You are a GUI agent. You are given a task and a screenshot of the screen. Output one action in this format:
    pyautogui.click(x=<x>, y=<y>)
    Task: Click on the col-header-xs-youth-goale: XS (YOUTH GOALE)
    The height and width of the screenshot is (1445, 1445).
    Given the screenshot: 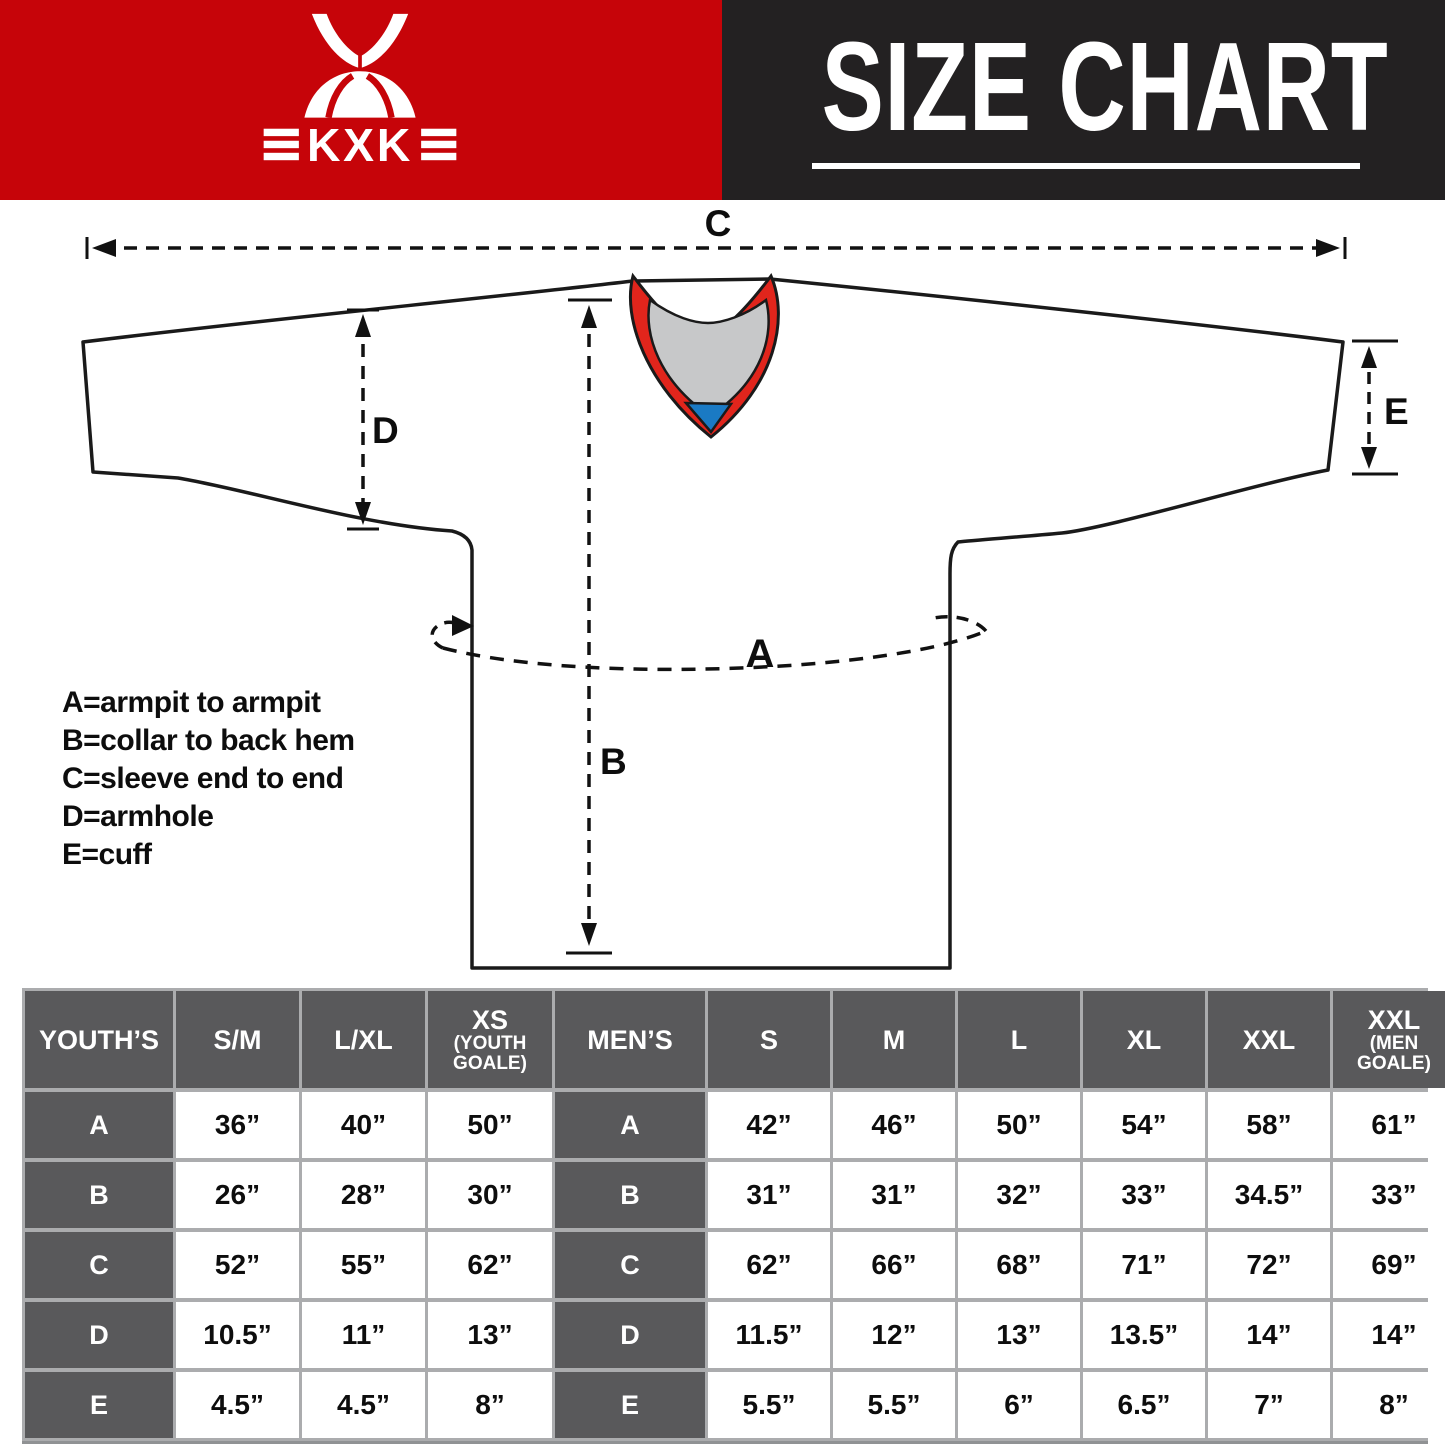 What is the action you would take?
    pyautogui.click(x=490, y=1039)
    